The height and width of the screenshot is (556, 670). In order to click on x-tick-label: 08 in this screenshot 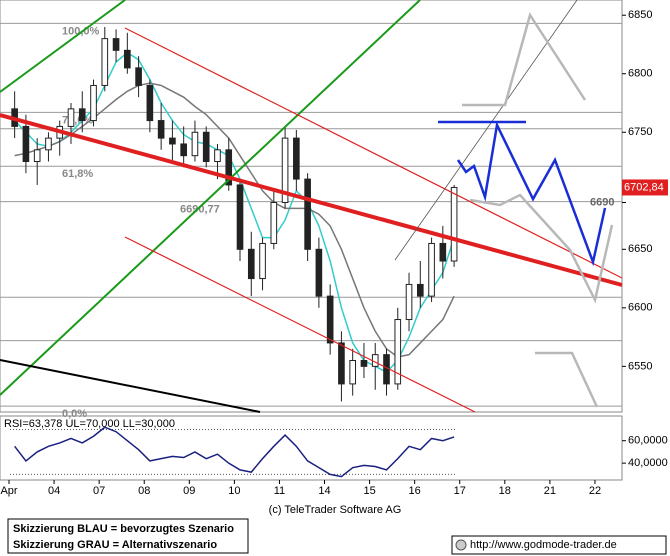, I will do `click(144, 491)`.